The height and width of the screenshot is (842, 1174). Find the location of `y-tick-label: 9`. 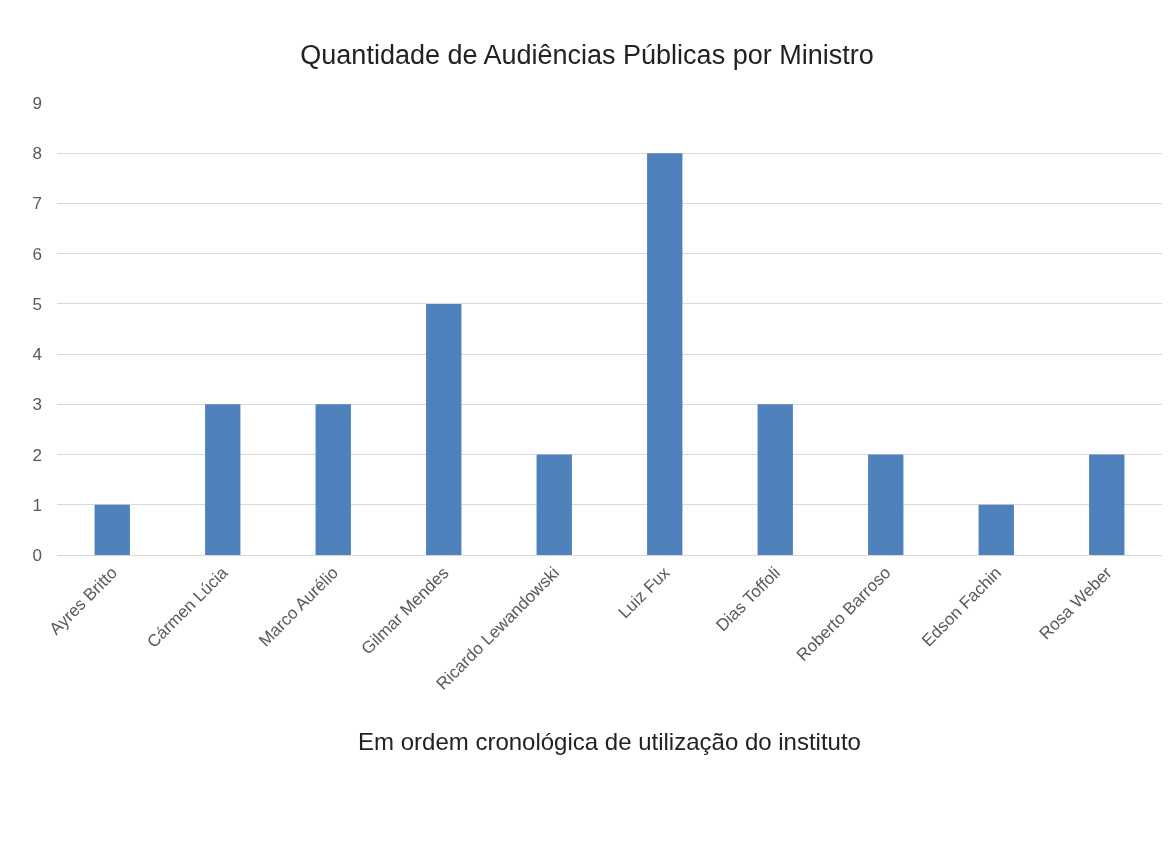

y-tick-label: 9 is located at coordinates (37, 103).